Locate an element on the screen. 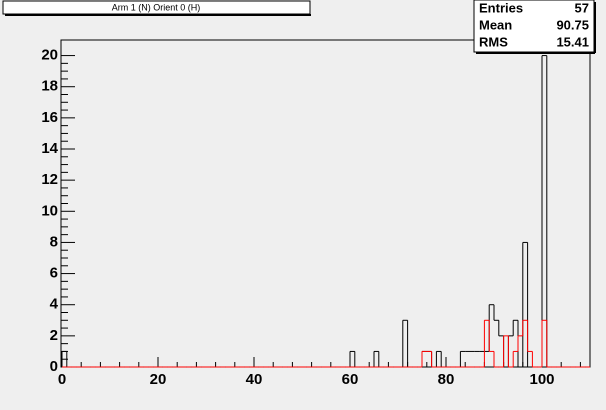 The image size is (606, 410). x-tick-label: 80 is located at coordinates (446, 379).